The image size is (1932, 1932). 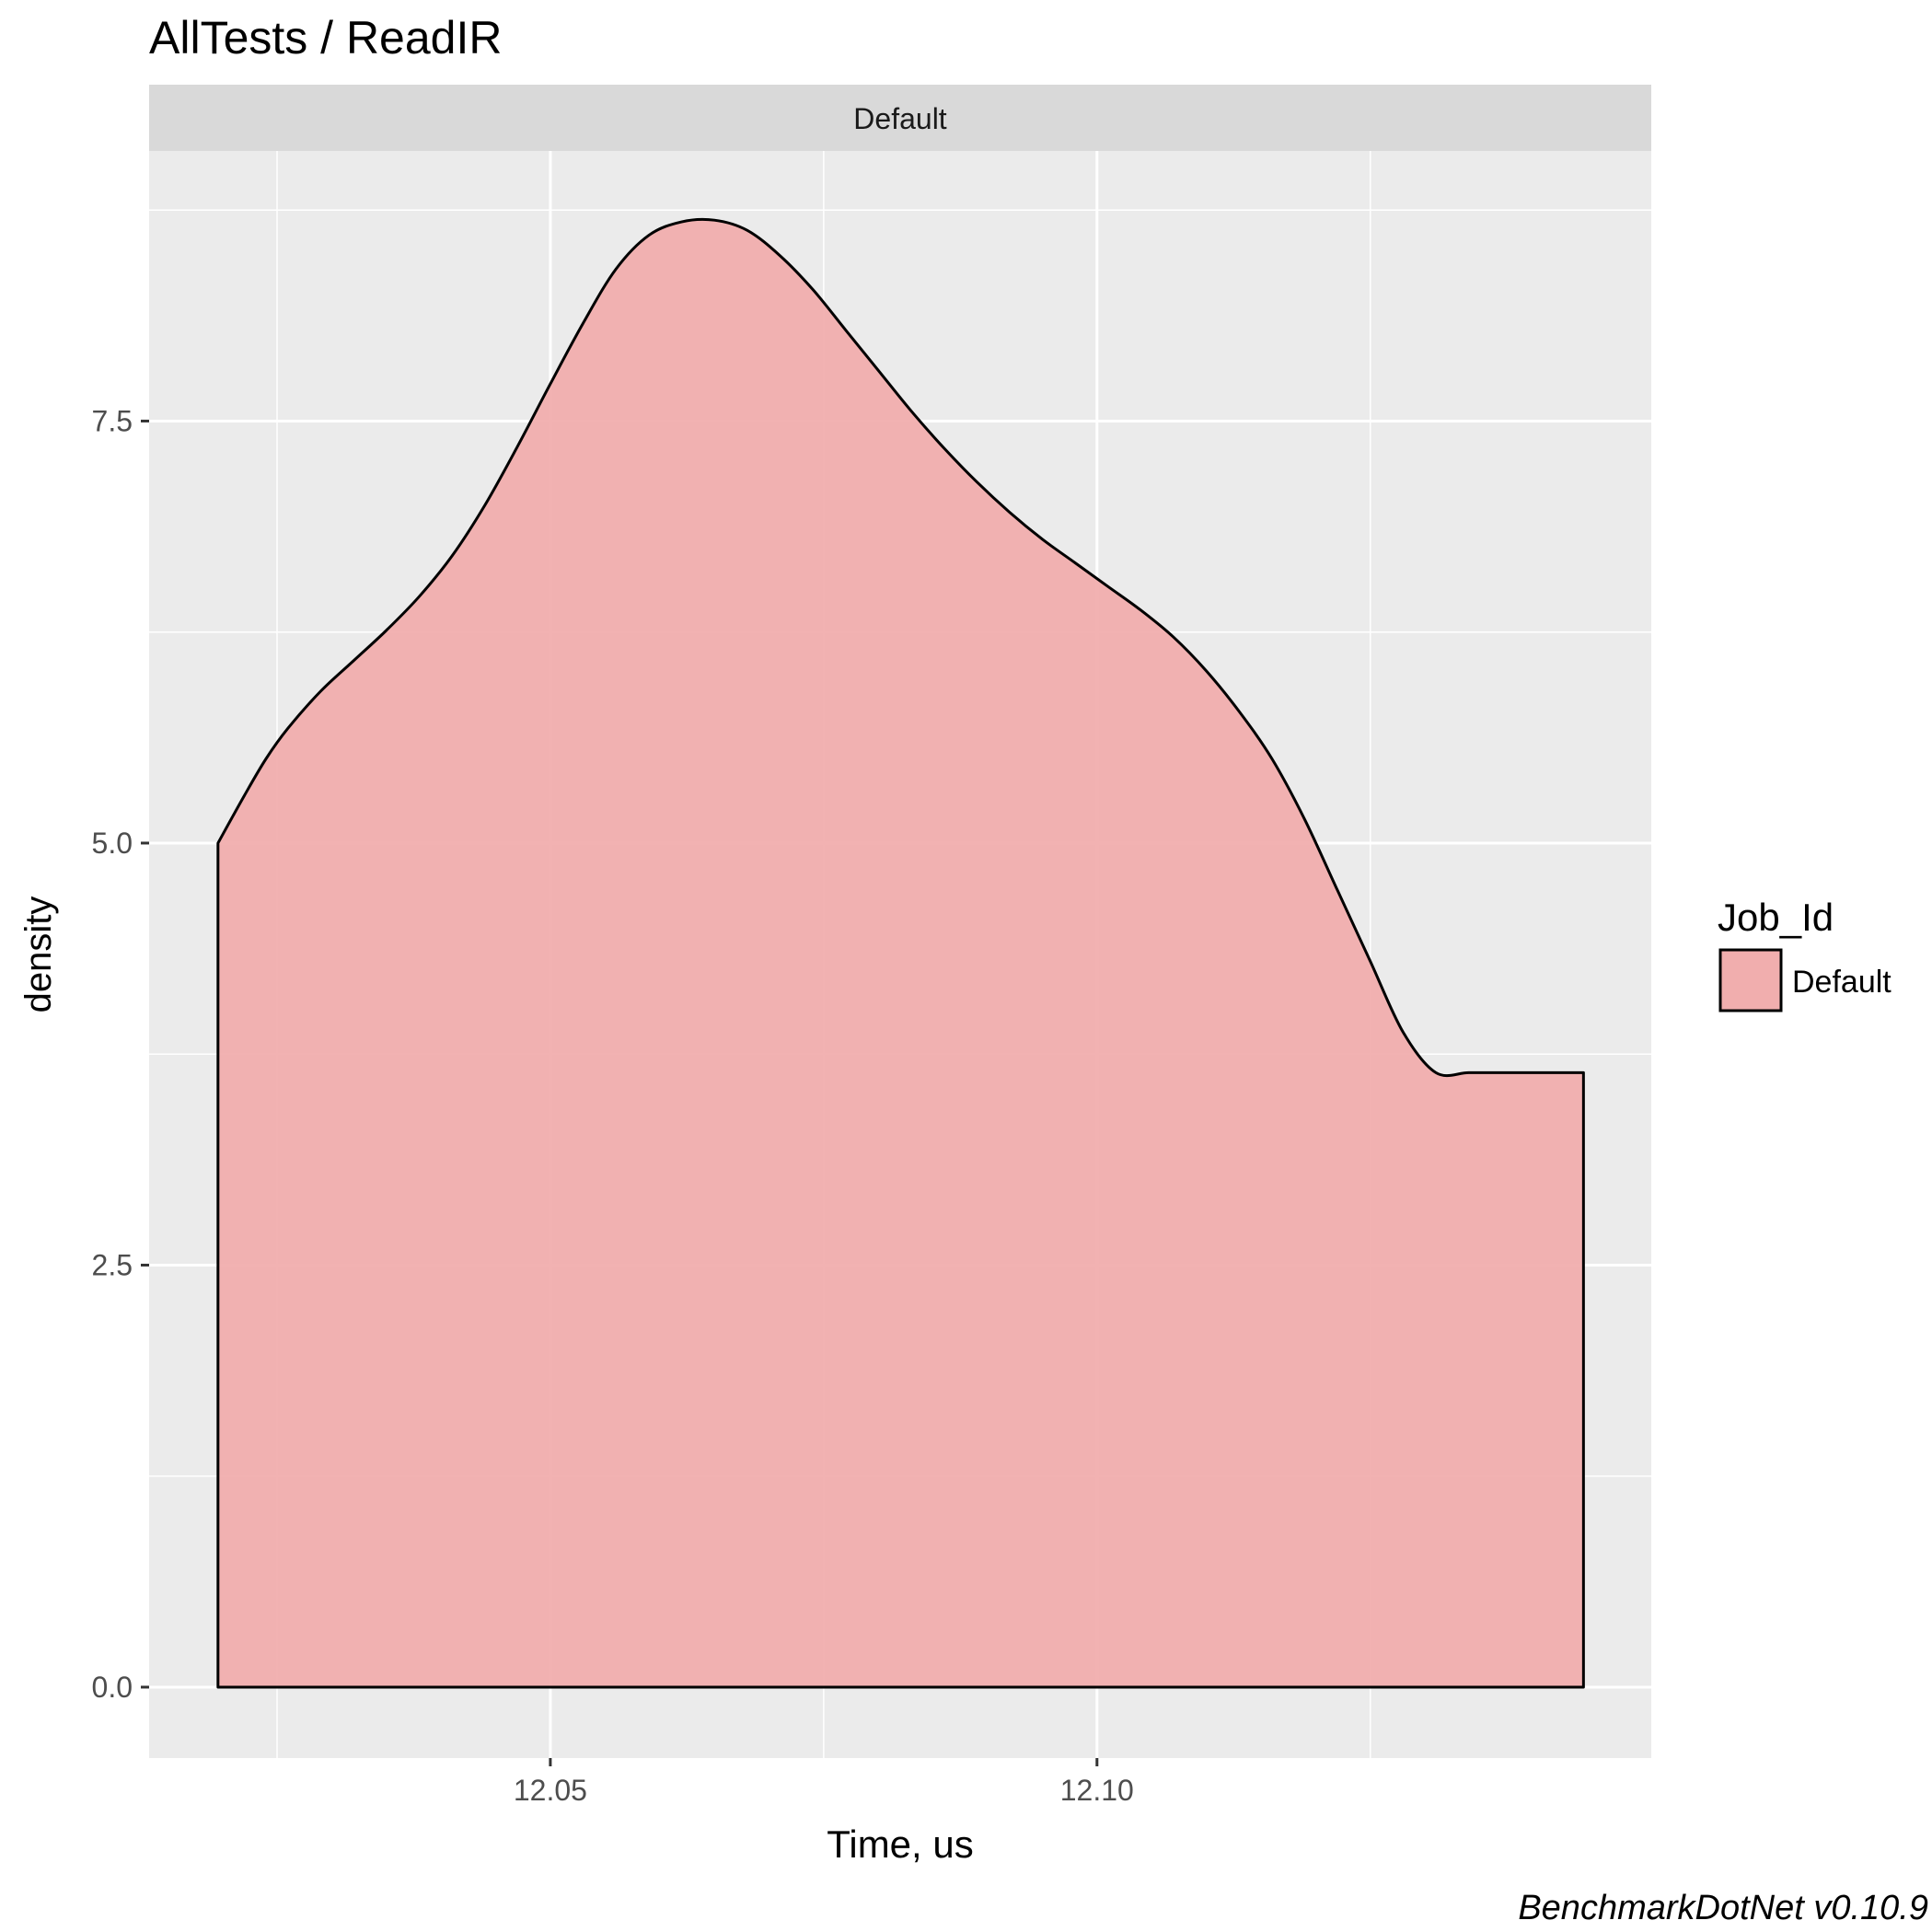 What do you see at coordinates (113, 843) in the screenshot?
I see `y-tick-label: 5.0` at bounding box center [113, 843].